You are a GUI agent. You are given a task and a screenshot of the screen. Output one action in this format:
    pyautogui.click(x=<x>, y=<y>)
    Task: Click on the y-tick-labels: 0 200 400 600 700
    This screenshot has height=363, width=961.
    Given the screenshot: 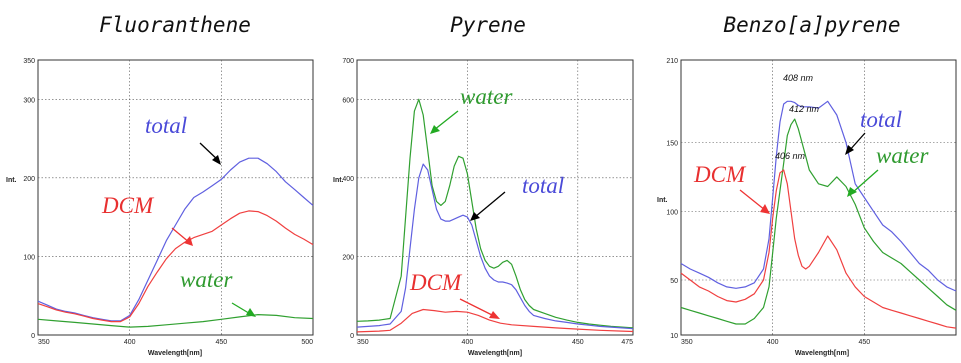 What is the action you would take?
    pyautogui.click(x=348, y=199)
    